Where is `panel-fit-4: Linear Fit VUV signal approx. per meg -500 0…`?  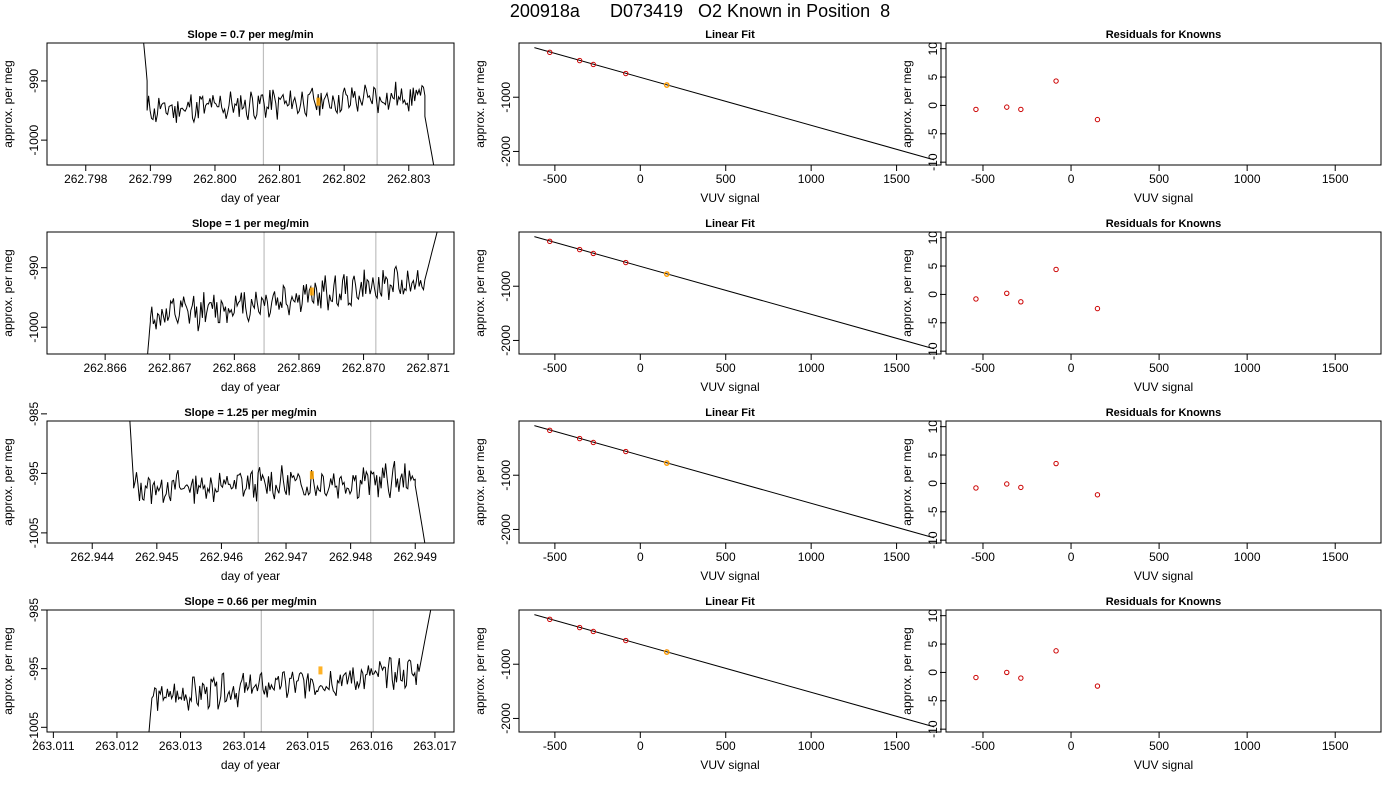
panel-fit-4: Linear Fit VUV signal approx. per meg -500 0… is located at coordinates (707, 684).